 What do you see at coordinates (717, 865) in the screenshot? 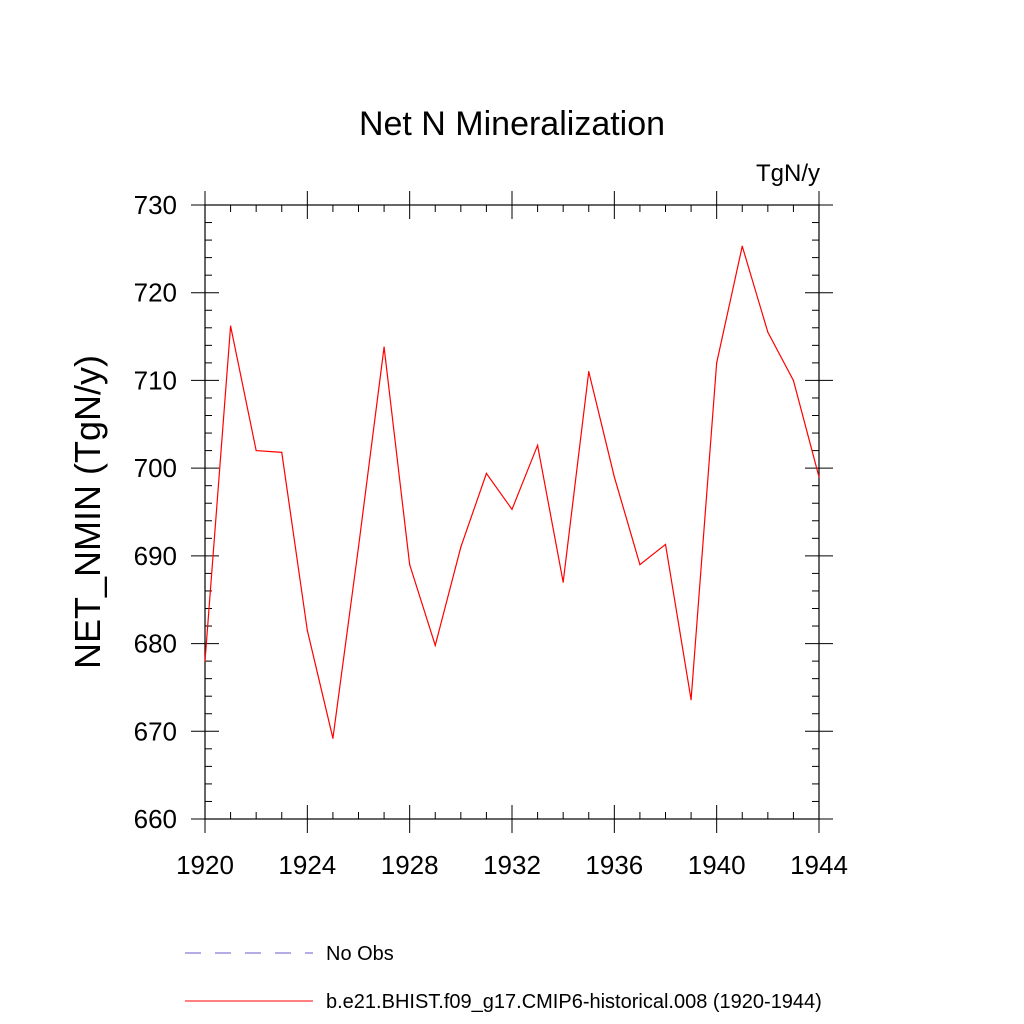
I see `x-tick-label: 1940` at bounding box center [717, 865].